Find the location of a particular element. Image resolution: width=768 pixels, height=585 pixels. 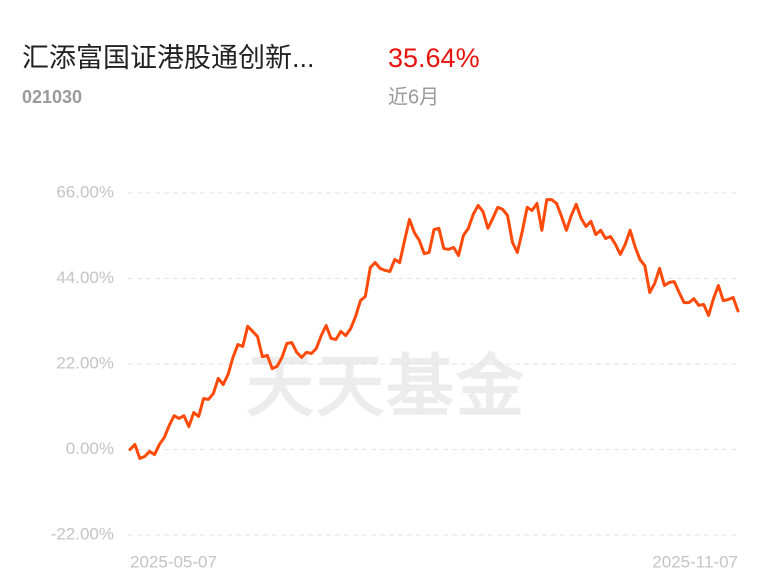

x-tick-label: 2025-05-07 is located at coordinates (173, 561).